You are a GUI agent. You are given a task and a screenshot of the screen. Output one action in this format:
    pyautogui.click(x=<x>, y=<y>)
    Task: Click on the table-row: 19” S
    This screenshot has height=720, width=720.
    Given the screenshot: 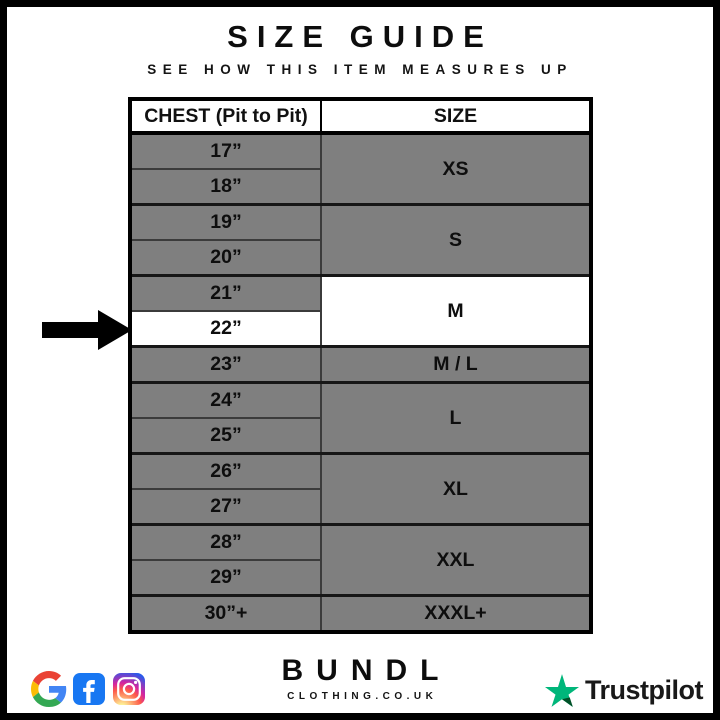 What is the action you would take?
    pyautogui.click(x=360, y=240)
    